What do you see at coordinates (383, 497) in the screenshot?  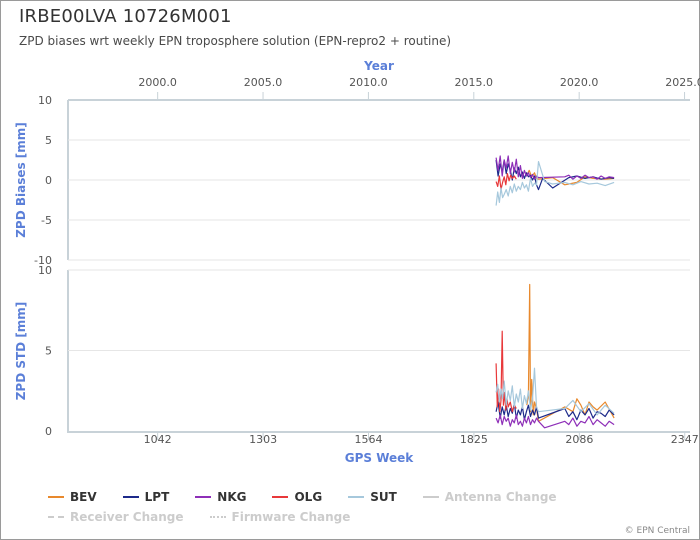 I see `legend-label: SUT` at bounding box center [383, 497].